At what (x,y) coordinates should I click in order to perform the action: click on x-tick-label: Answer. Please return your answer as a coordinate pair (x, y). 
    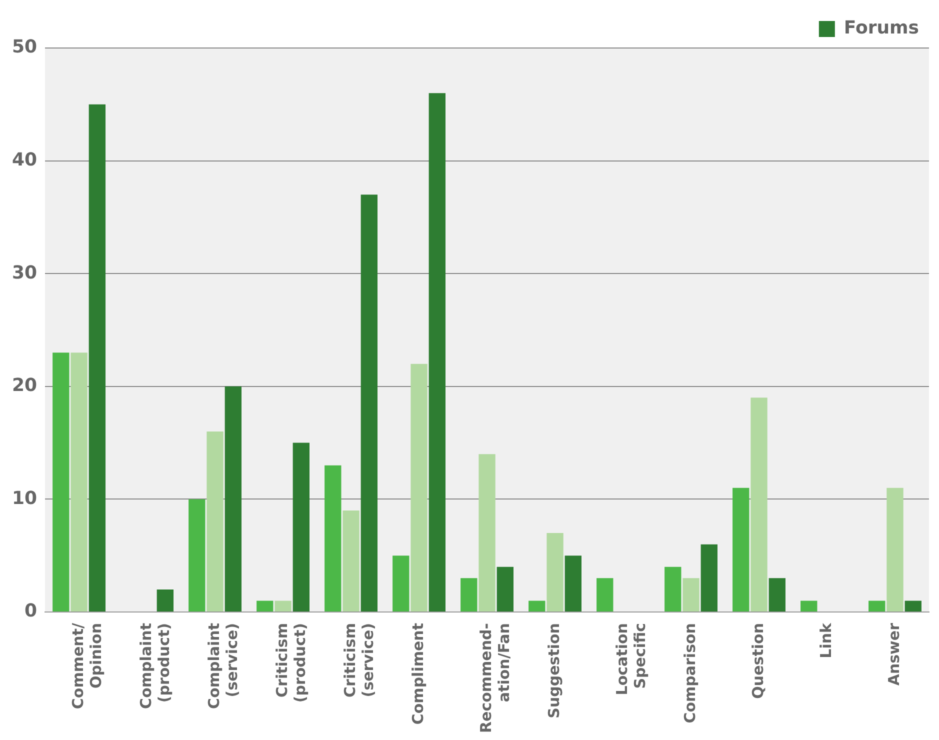
    Looking at the image, I should click on (893, 654).